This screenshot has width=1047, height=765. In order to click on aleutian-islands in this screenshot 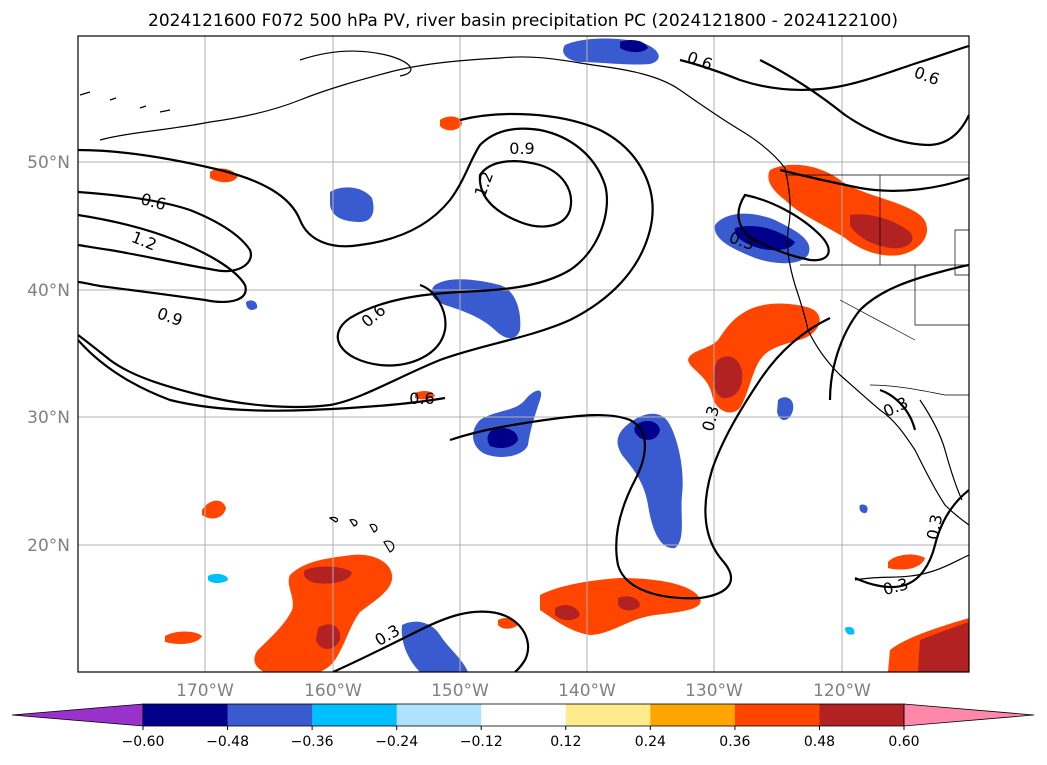, I will do `click(125, 102)`.